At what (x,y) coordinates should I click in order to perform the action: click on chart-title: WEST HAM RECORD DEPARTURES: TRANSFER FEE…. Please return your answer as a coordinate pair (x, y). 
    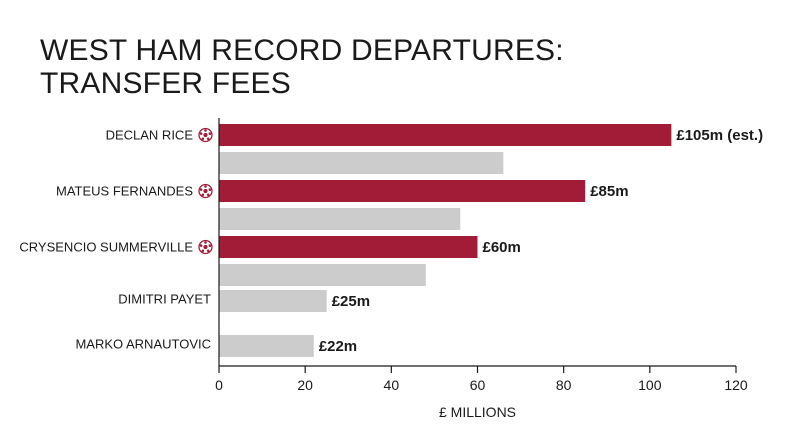
    Looking at the image, I should click on (302, 67).